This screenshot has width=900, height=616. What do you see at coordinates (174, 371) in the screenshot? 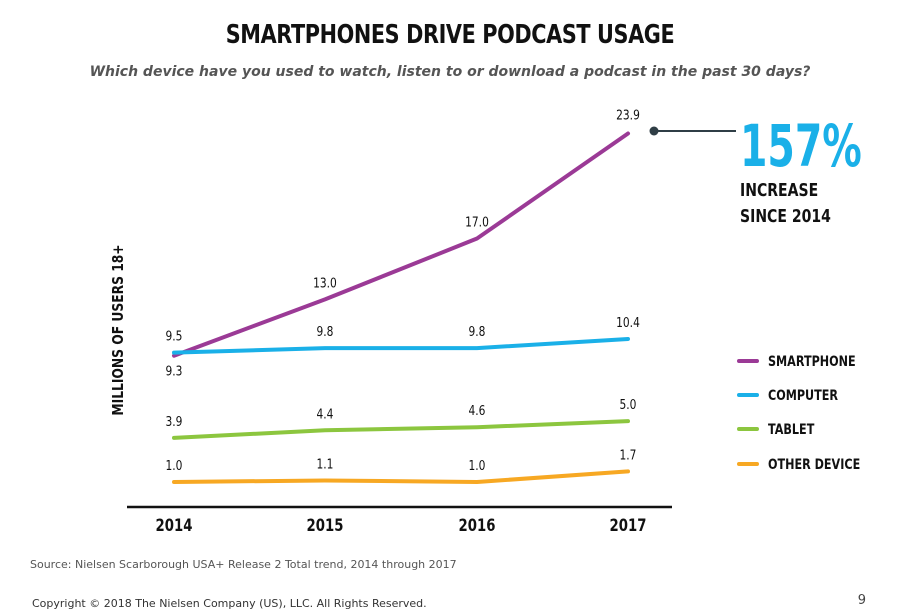
I see `data-label: 9.3` at bounding box center [174, 371].